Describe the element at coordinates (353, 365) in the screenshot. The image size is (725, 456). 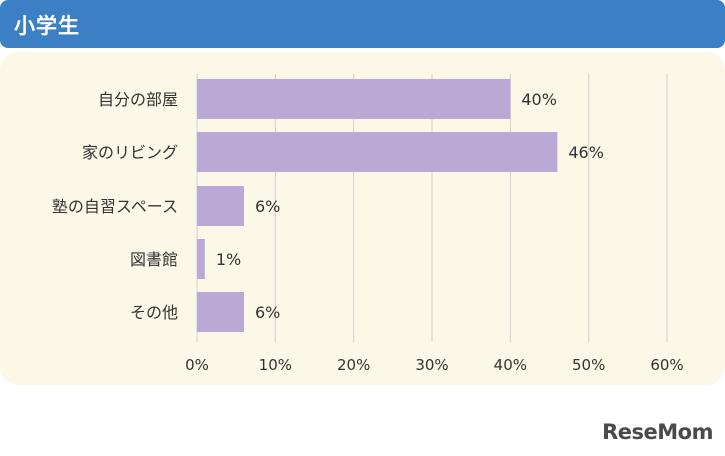
I see `x-tick-label: 20%` at that location.